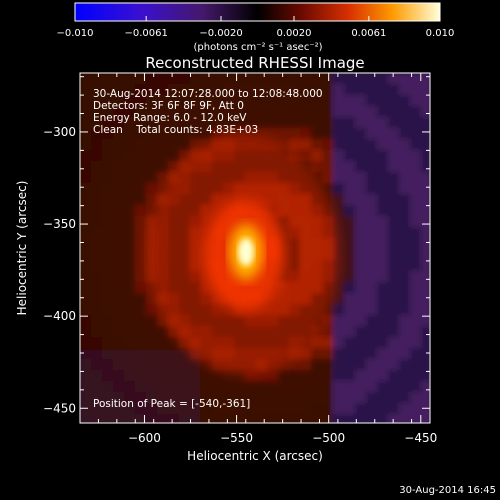 The width and height of the screenshot is (500, 500). Describe the element at coordinates (255, 456) in the screenshot. I see `x-axis-label: Heliocentric X (arcsec)` at that location.